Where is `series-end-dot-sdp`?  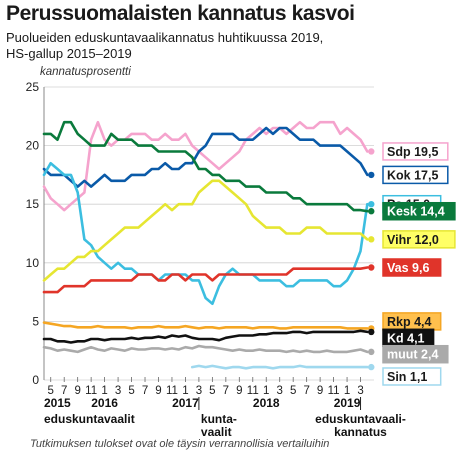 series-end-dot-sdp is located at coordinates (371, 151).